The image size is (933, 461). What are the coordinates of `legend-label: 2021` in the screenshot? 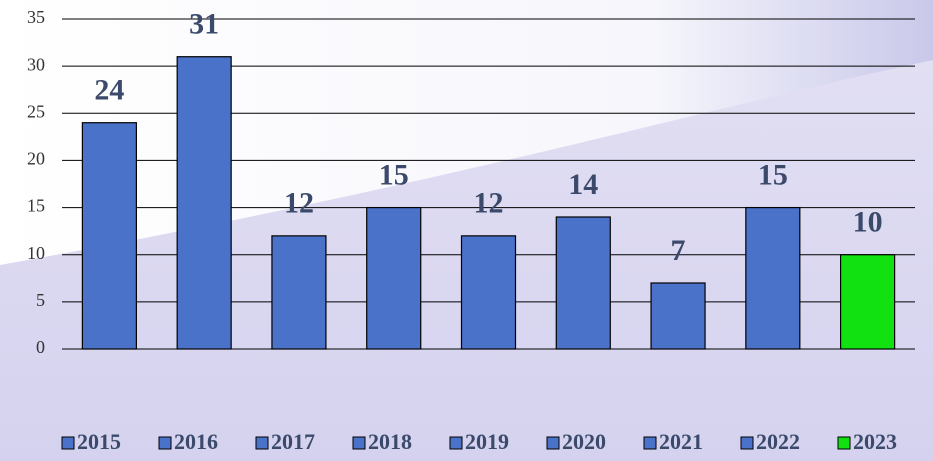 It's located at (681, 441).